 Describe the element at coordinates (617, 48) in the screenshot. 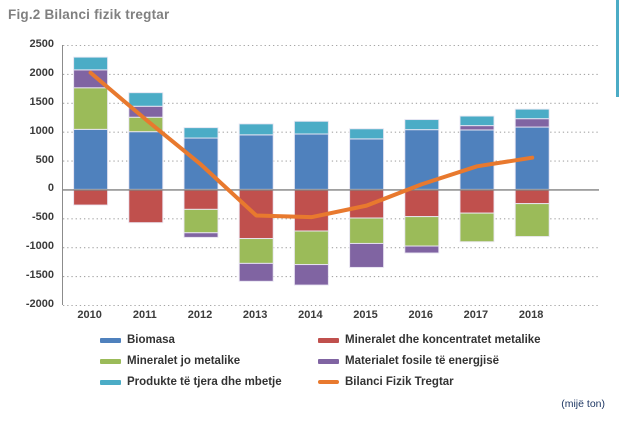

I see `page-edge-accent` at that location.